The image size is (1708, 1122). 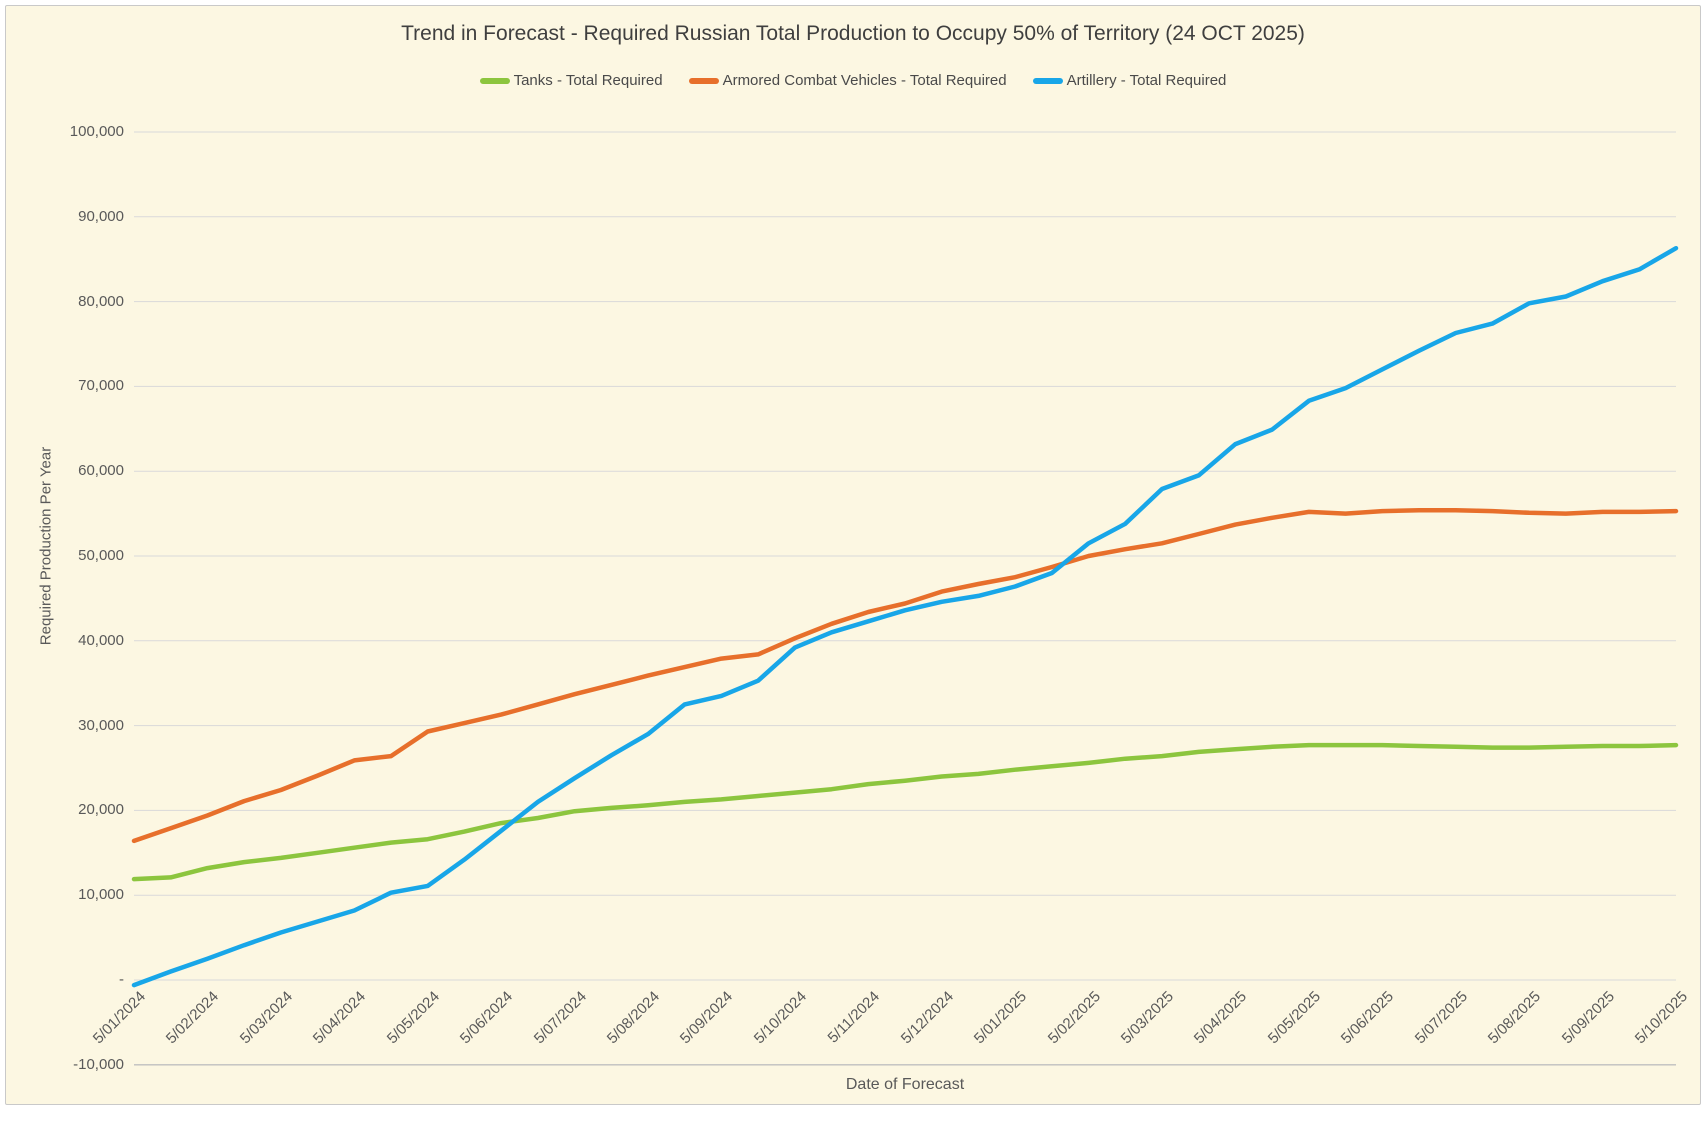 I want to click on y-tick-label: 80,000, so click(x=101, y=301).